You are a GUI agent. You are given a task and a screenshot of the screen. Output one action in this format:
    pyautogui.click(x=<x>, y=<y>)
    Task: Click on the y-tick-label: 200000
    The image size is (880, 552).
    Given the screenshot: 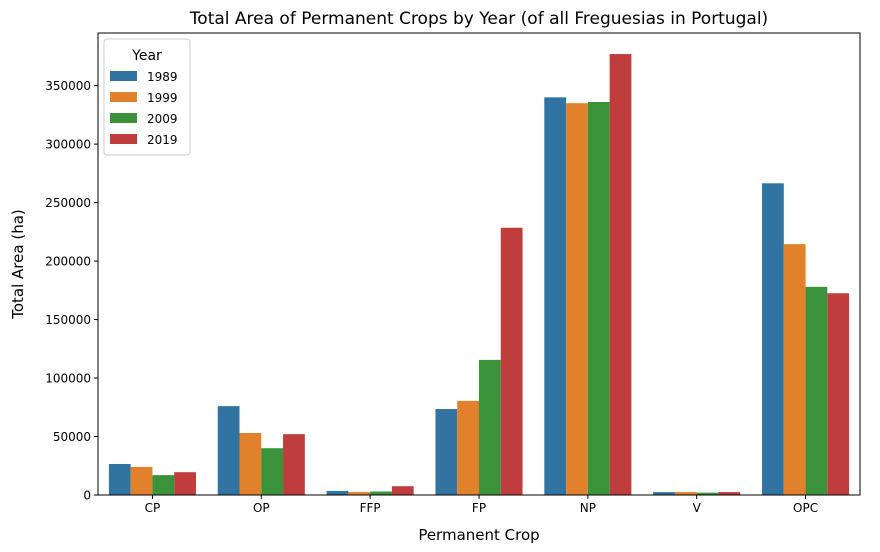 What is the action you would take?
    pyautogui.click(x=68, y=262)
    